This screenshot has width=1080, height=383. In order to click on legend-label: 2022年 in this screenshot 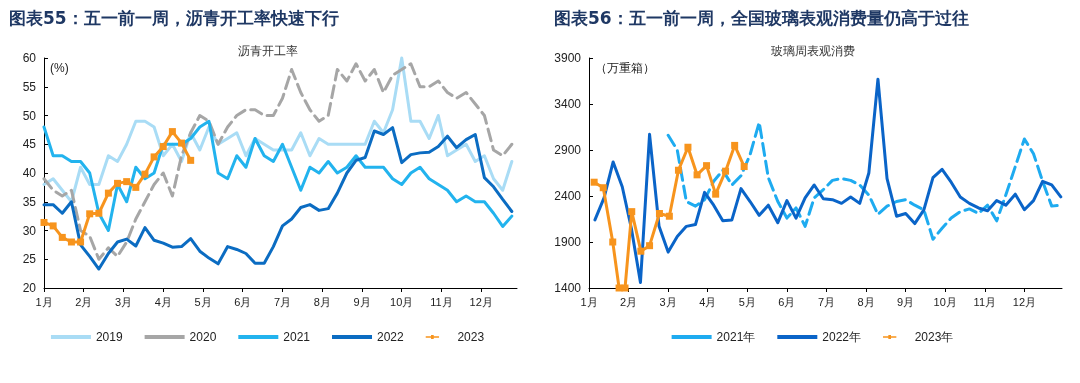, I will do `click(842, 337)`.